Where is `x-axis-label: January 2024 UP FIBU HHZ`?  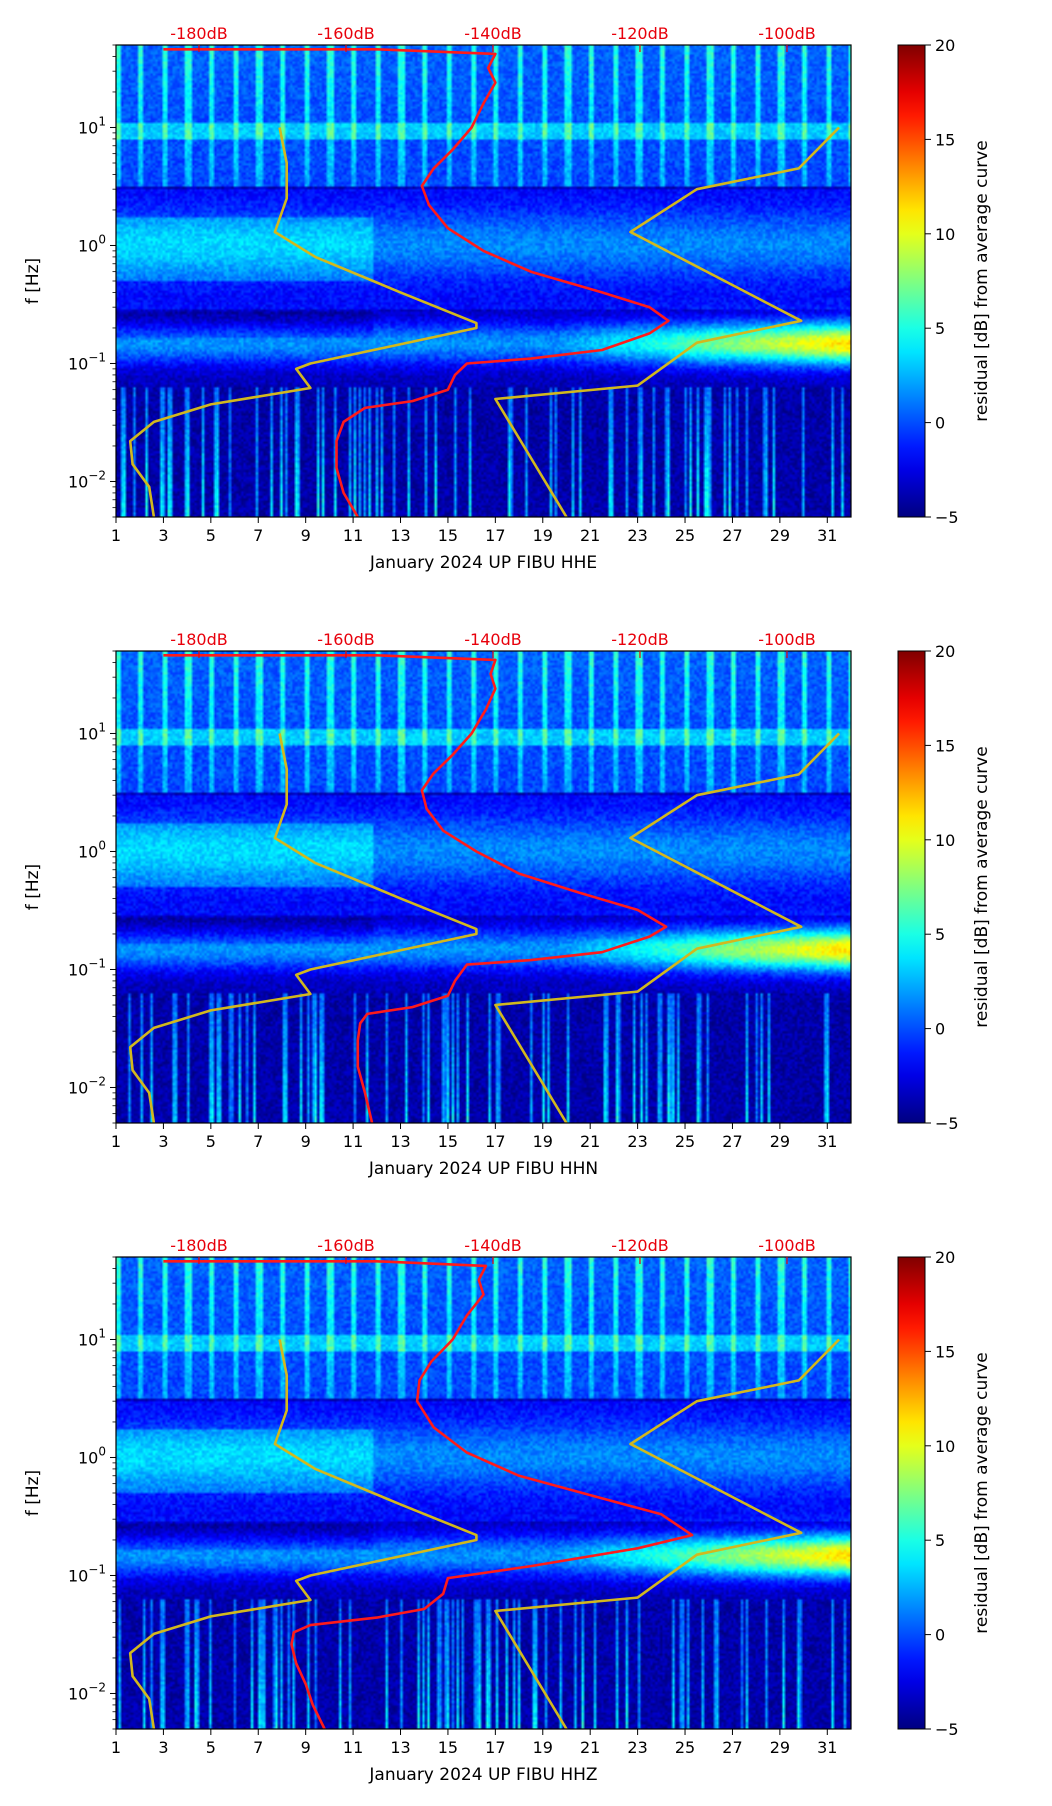 x-axis-label: January 2024 UP FIBU HHZ is located at coordinates (482, 1775).